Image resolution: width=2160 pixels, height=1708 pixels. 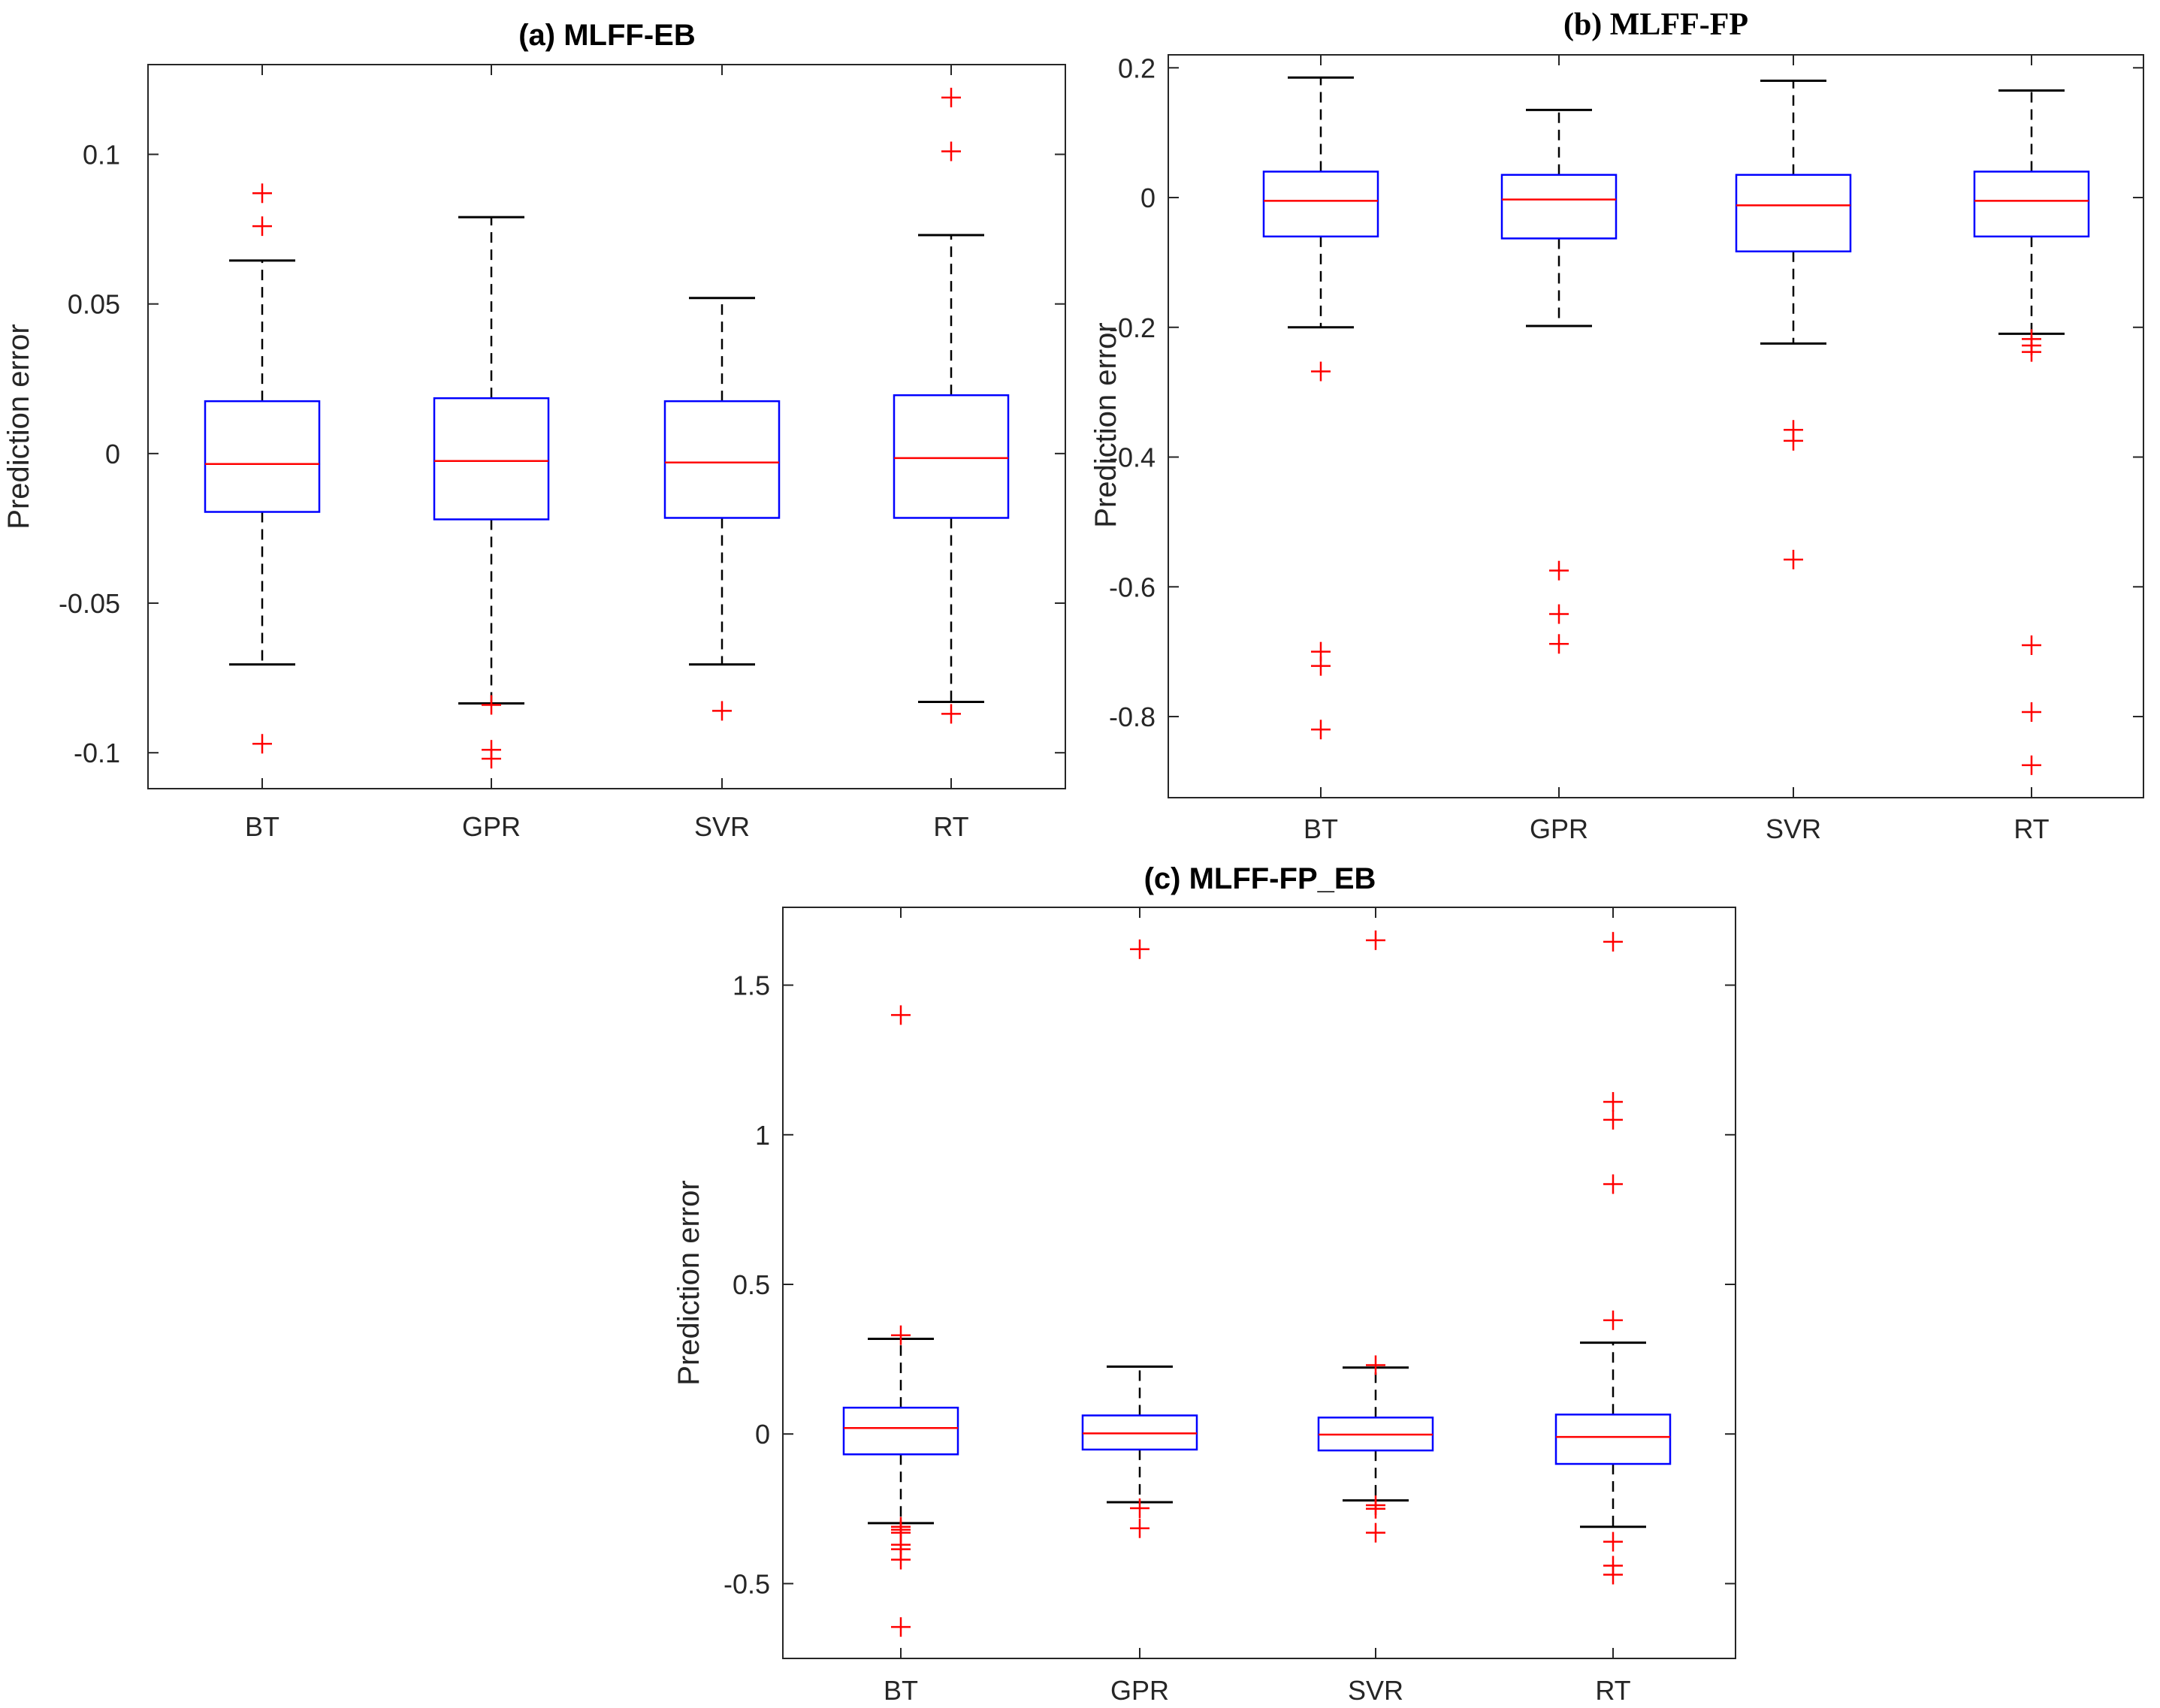 I want to click on y-tick-label: 0.1, so click(x=101, y=155).